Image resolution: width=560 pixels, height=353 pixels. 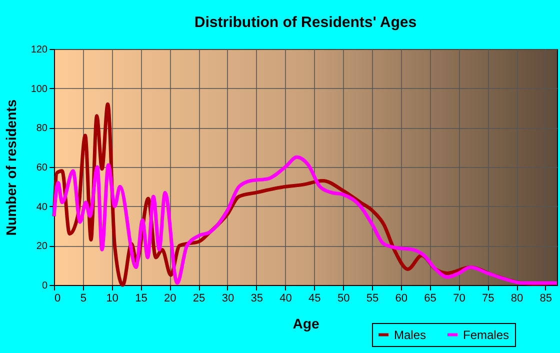 What do you see at coordinates (42, 207) in the screenshot?
I see `y-tick-label: 40` at bounding box center [42, 207].